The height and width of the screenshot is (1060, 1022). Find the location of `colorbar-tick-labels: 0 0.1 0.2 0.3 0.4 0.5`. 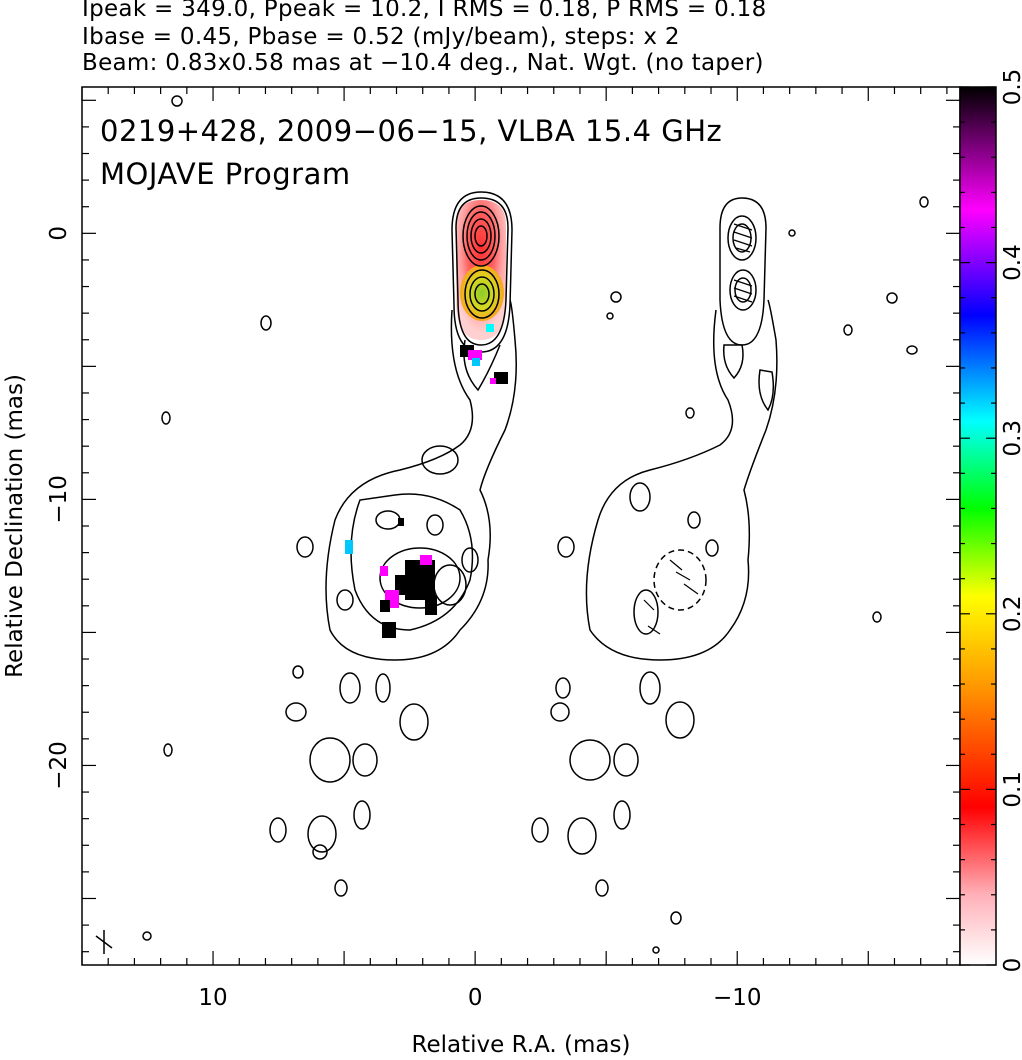

colorbar-tick-labels: 0 0.1 0.2 0.3 0.4 0.5 is located at coordinates (1011, 521).